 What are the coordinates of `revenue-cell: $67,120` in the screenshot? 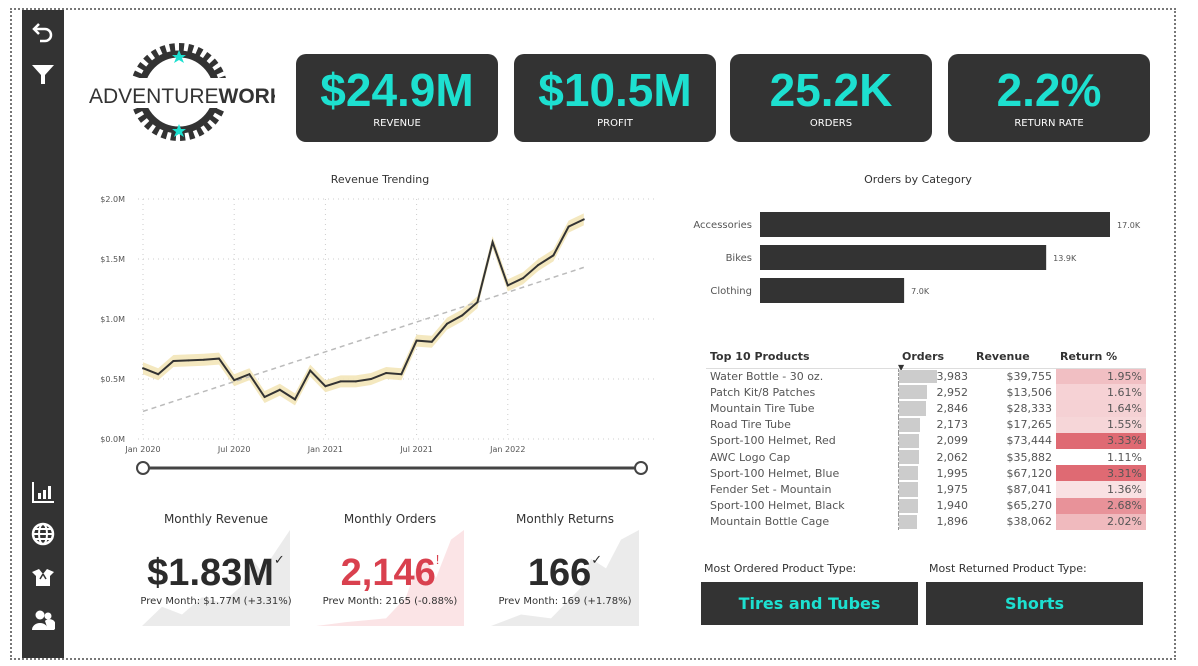 It's located at (1029, 473).